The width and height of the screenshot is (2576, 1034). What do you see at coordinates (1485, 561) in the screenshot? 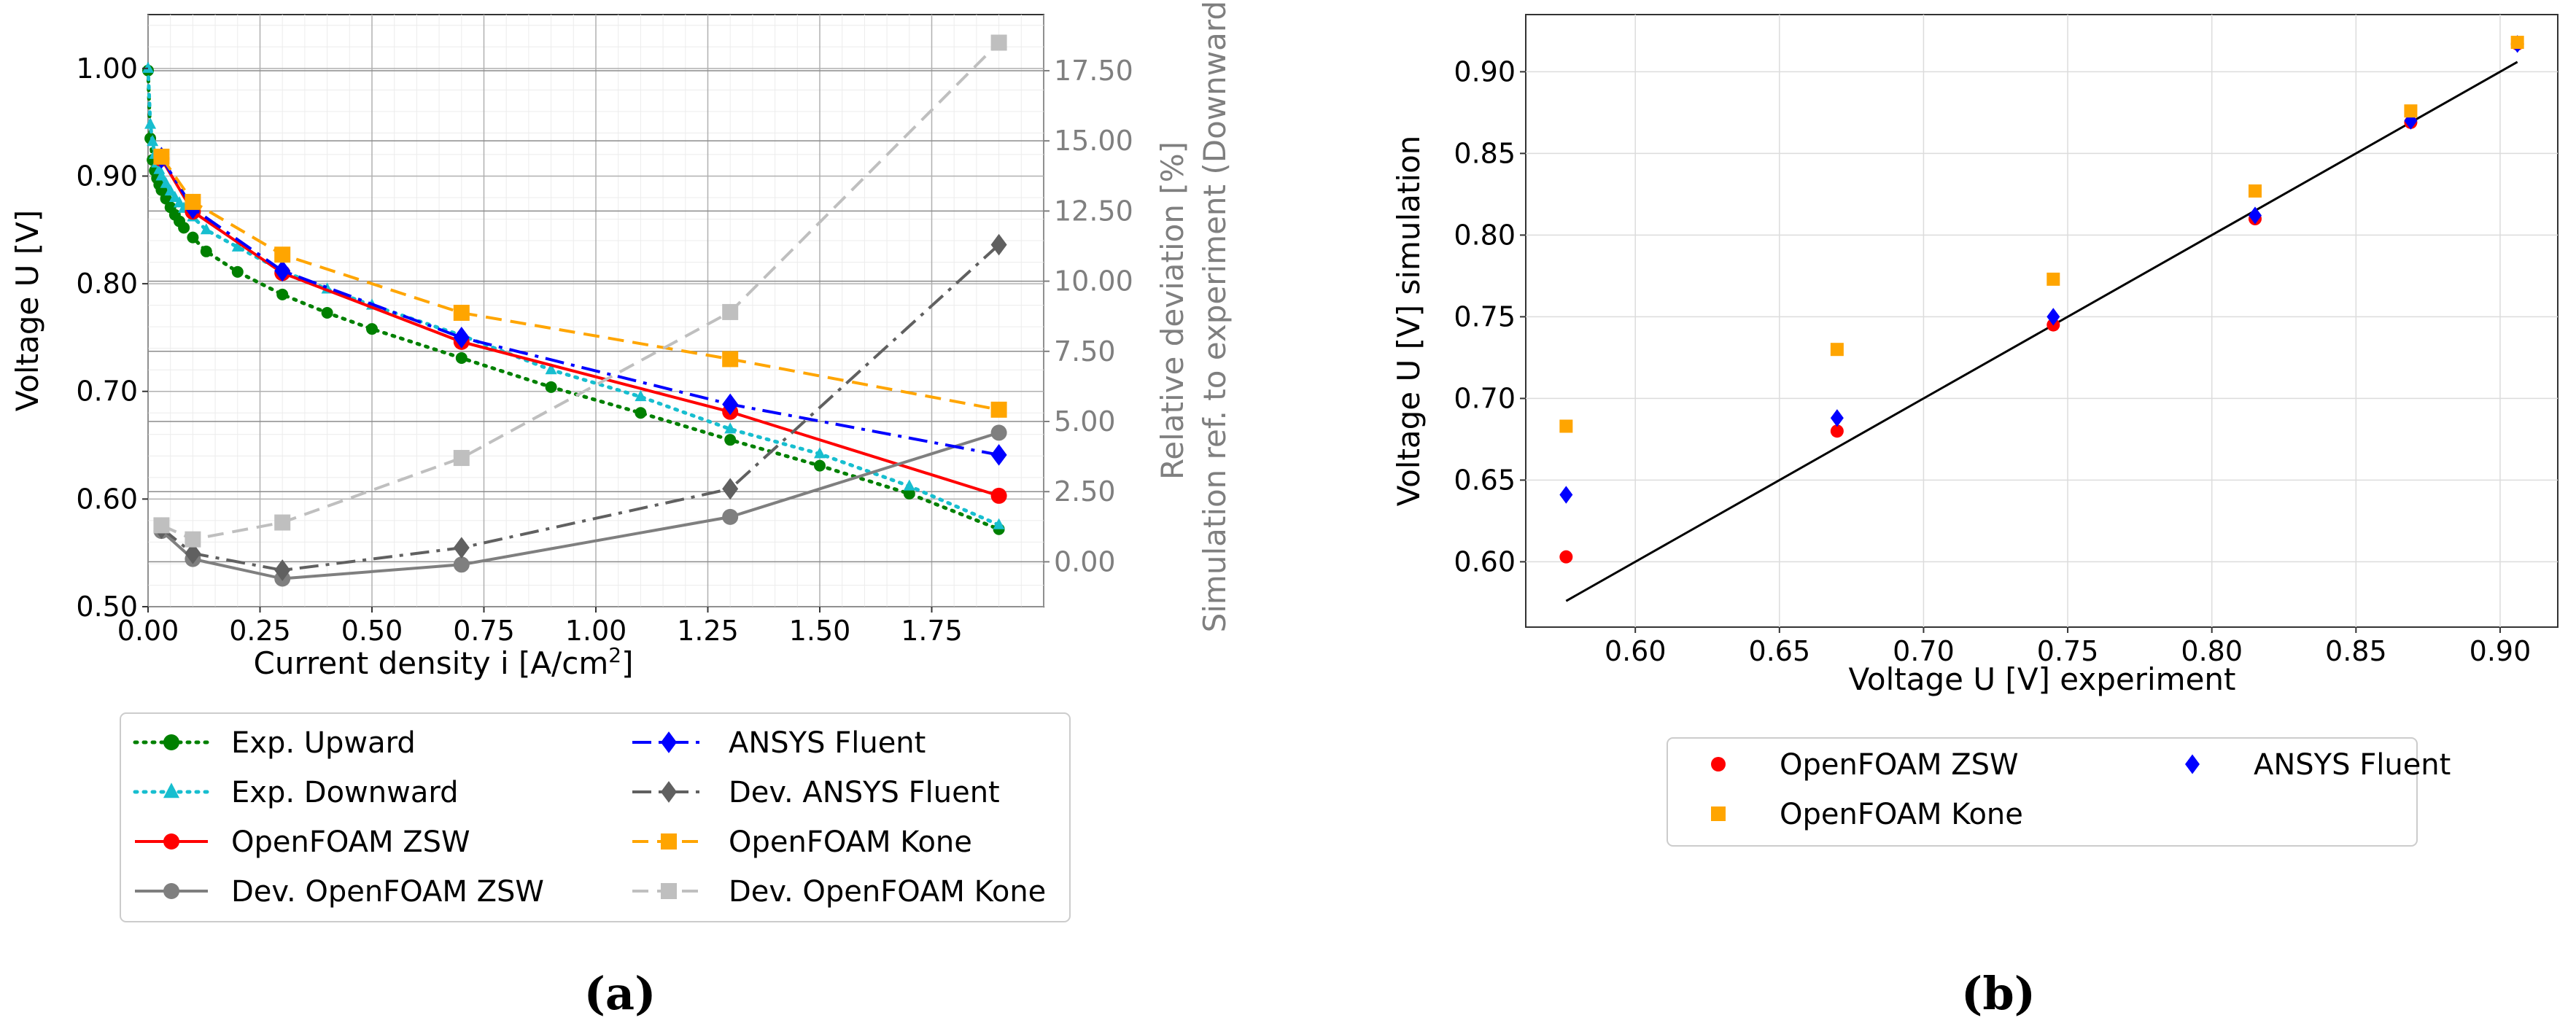
I see `chart-b-y-tick-label: 0.60` at bounding box center [1485, 561].